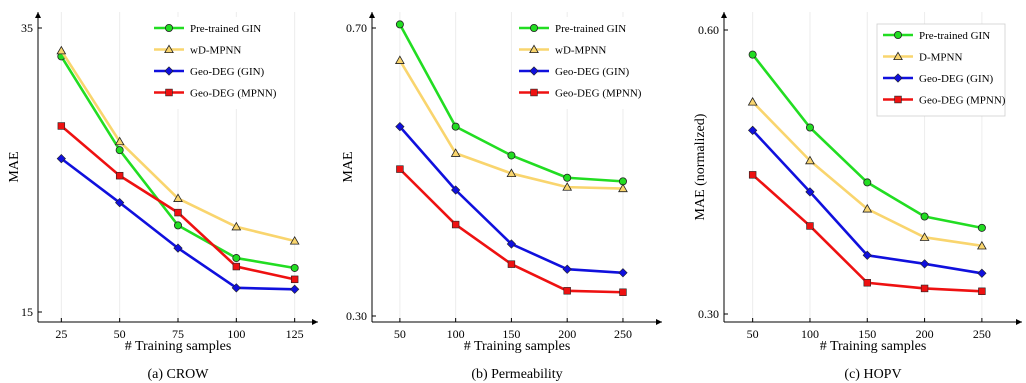 This screenshot has height=383, width=1026. I want to click on panel-caption: (a) CROW, so click(178, 374).